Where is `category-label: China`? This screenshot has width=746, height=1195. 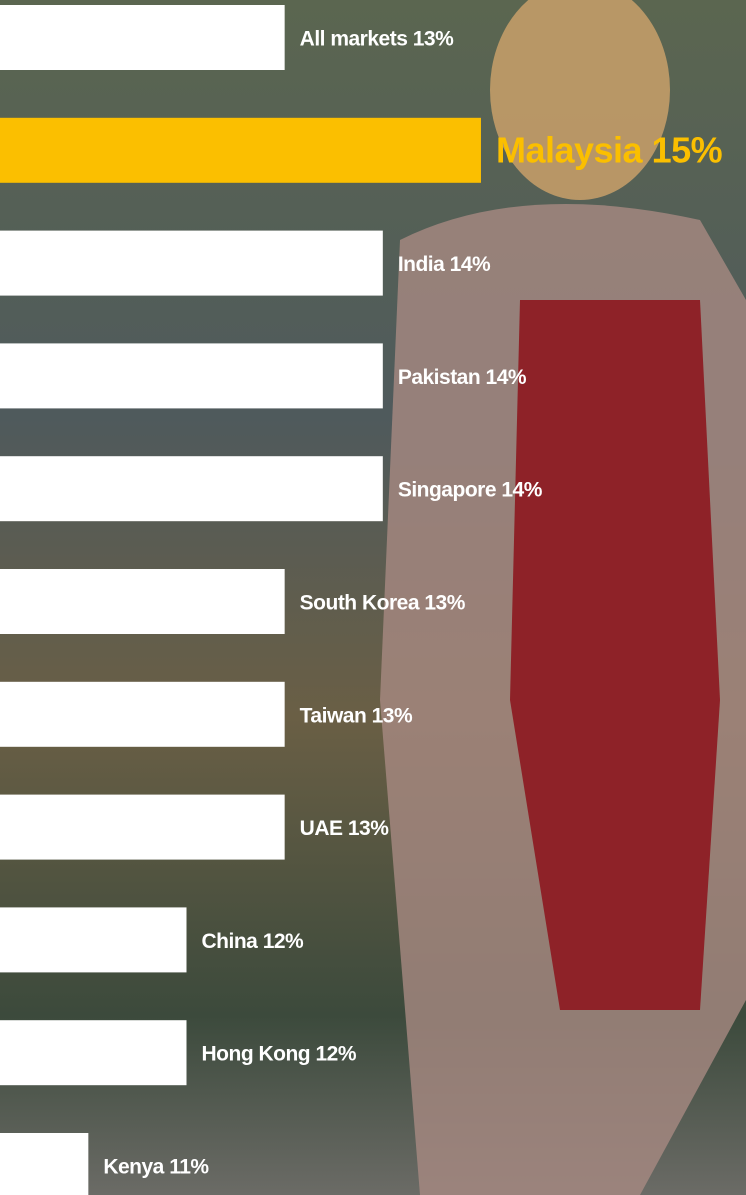
category-label: China is located at coordinates (230, 940).